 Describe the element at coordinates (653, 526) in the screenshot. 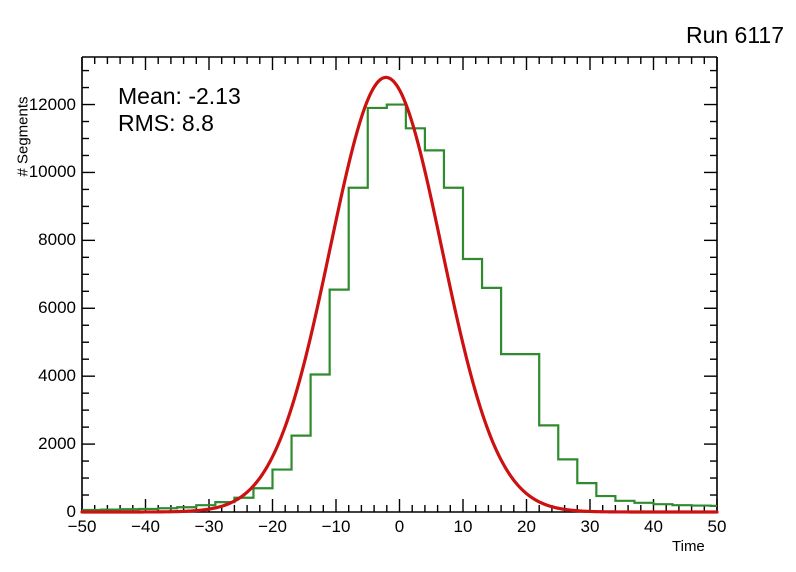

I see `x-tick-label: 40` at that location.